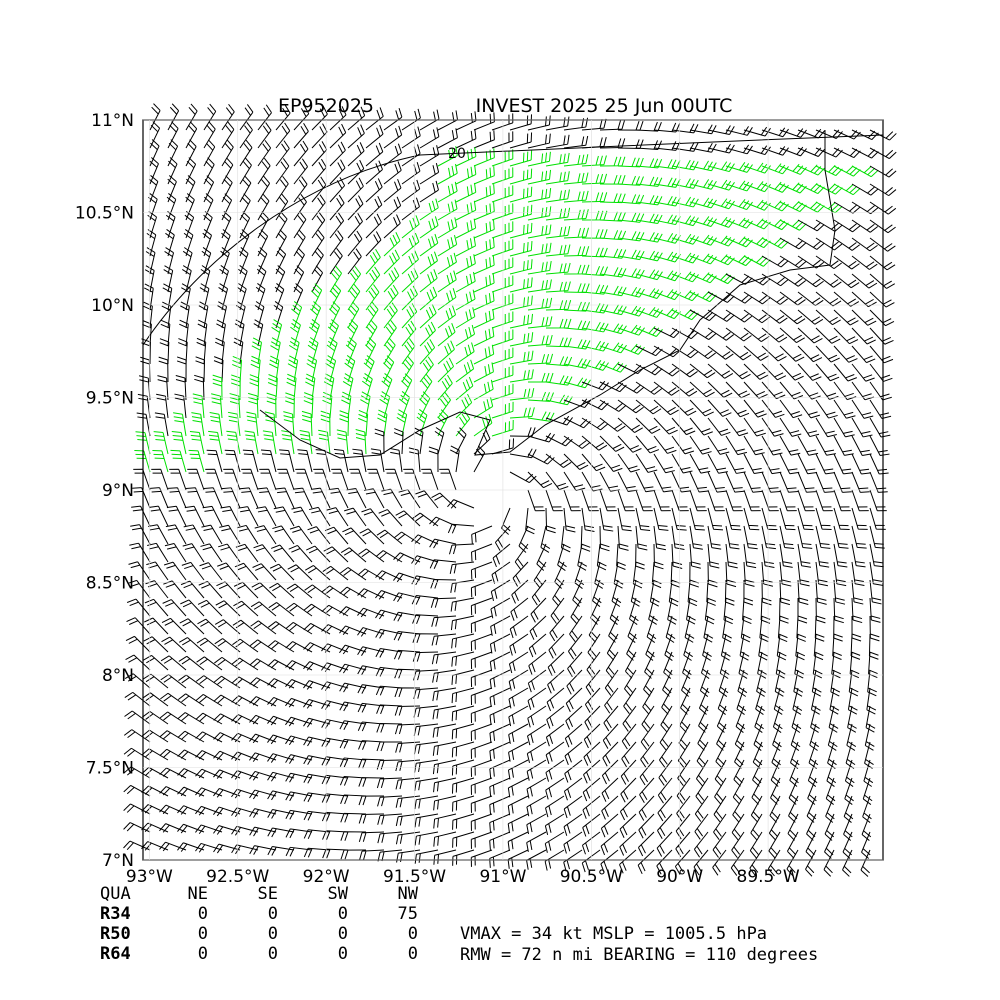 The image size is (1000, 1000). What do you see at coordinates (326, 106) in the screenshot?
I see `title-left: EP952025` at bounding box center [326, 106].